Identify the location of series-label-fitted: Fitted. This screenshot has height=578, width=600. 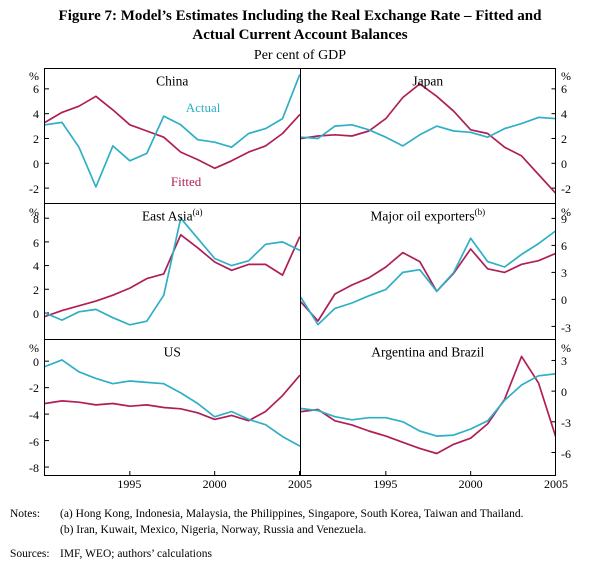
(186, 182).